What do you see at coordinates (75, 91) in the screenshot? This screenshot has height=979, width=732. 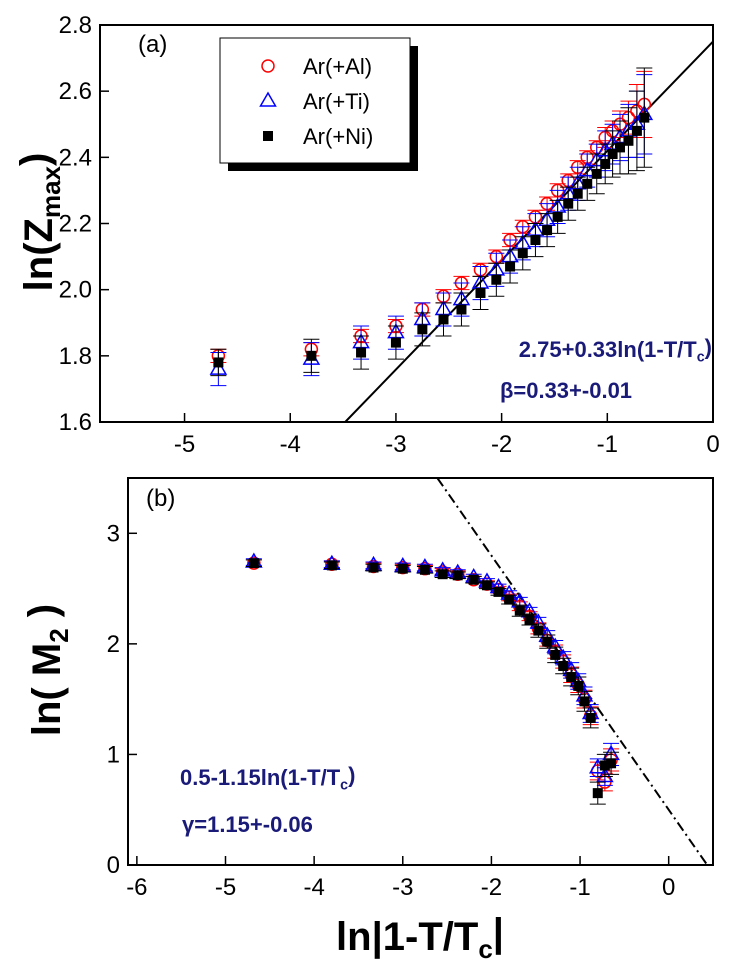 I see `y-tick-label: 2.6` at bounding box center [75, 91].